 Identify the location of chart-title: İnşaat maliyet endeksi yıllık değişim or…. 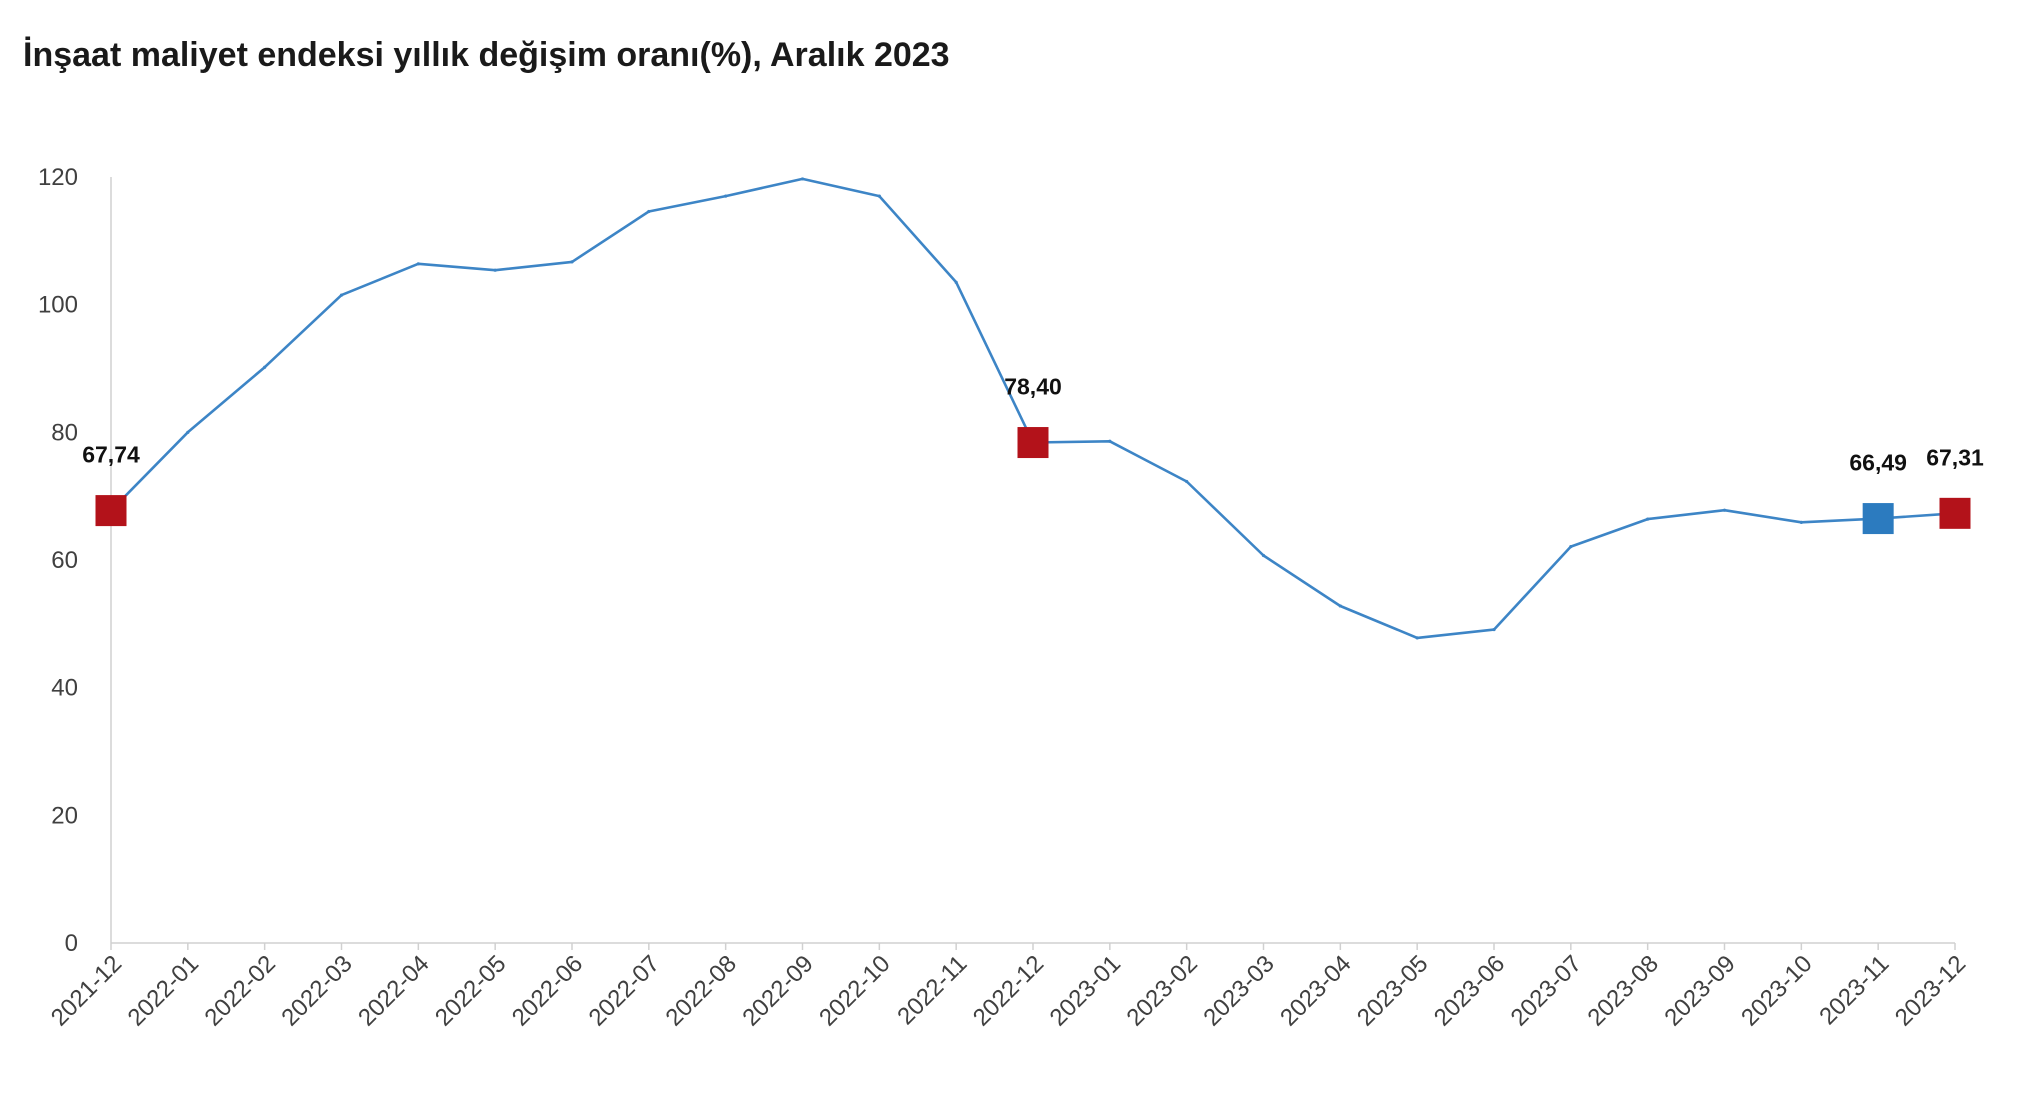
(486, 55).